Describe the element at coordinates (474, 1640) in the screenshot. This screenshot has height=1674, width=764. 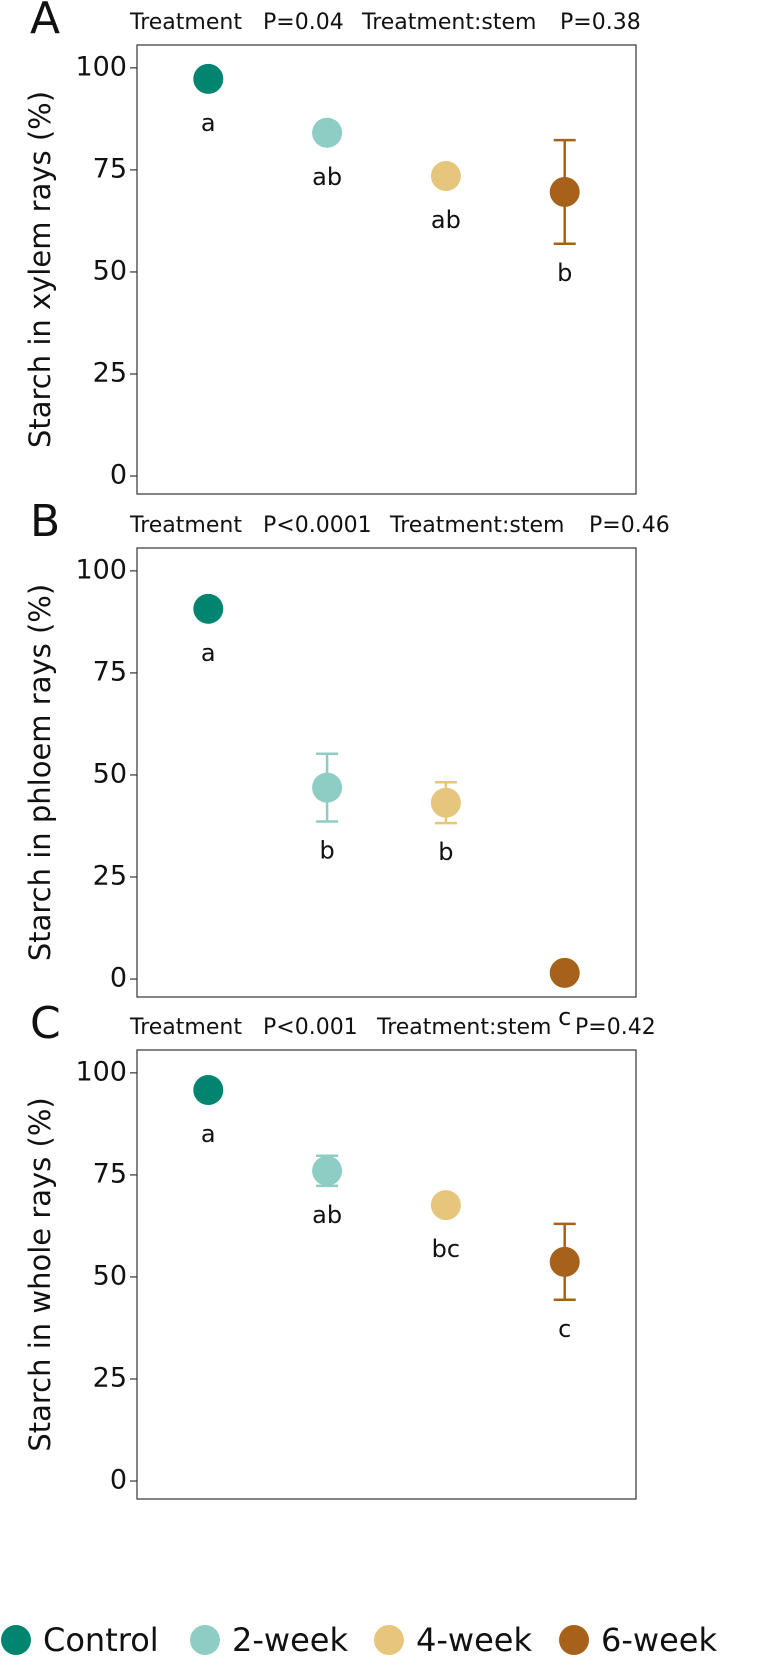
I see `legend-label: 4-week` at that location.